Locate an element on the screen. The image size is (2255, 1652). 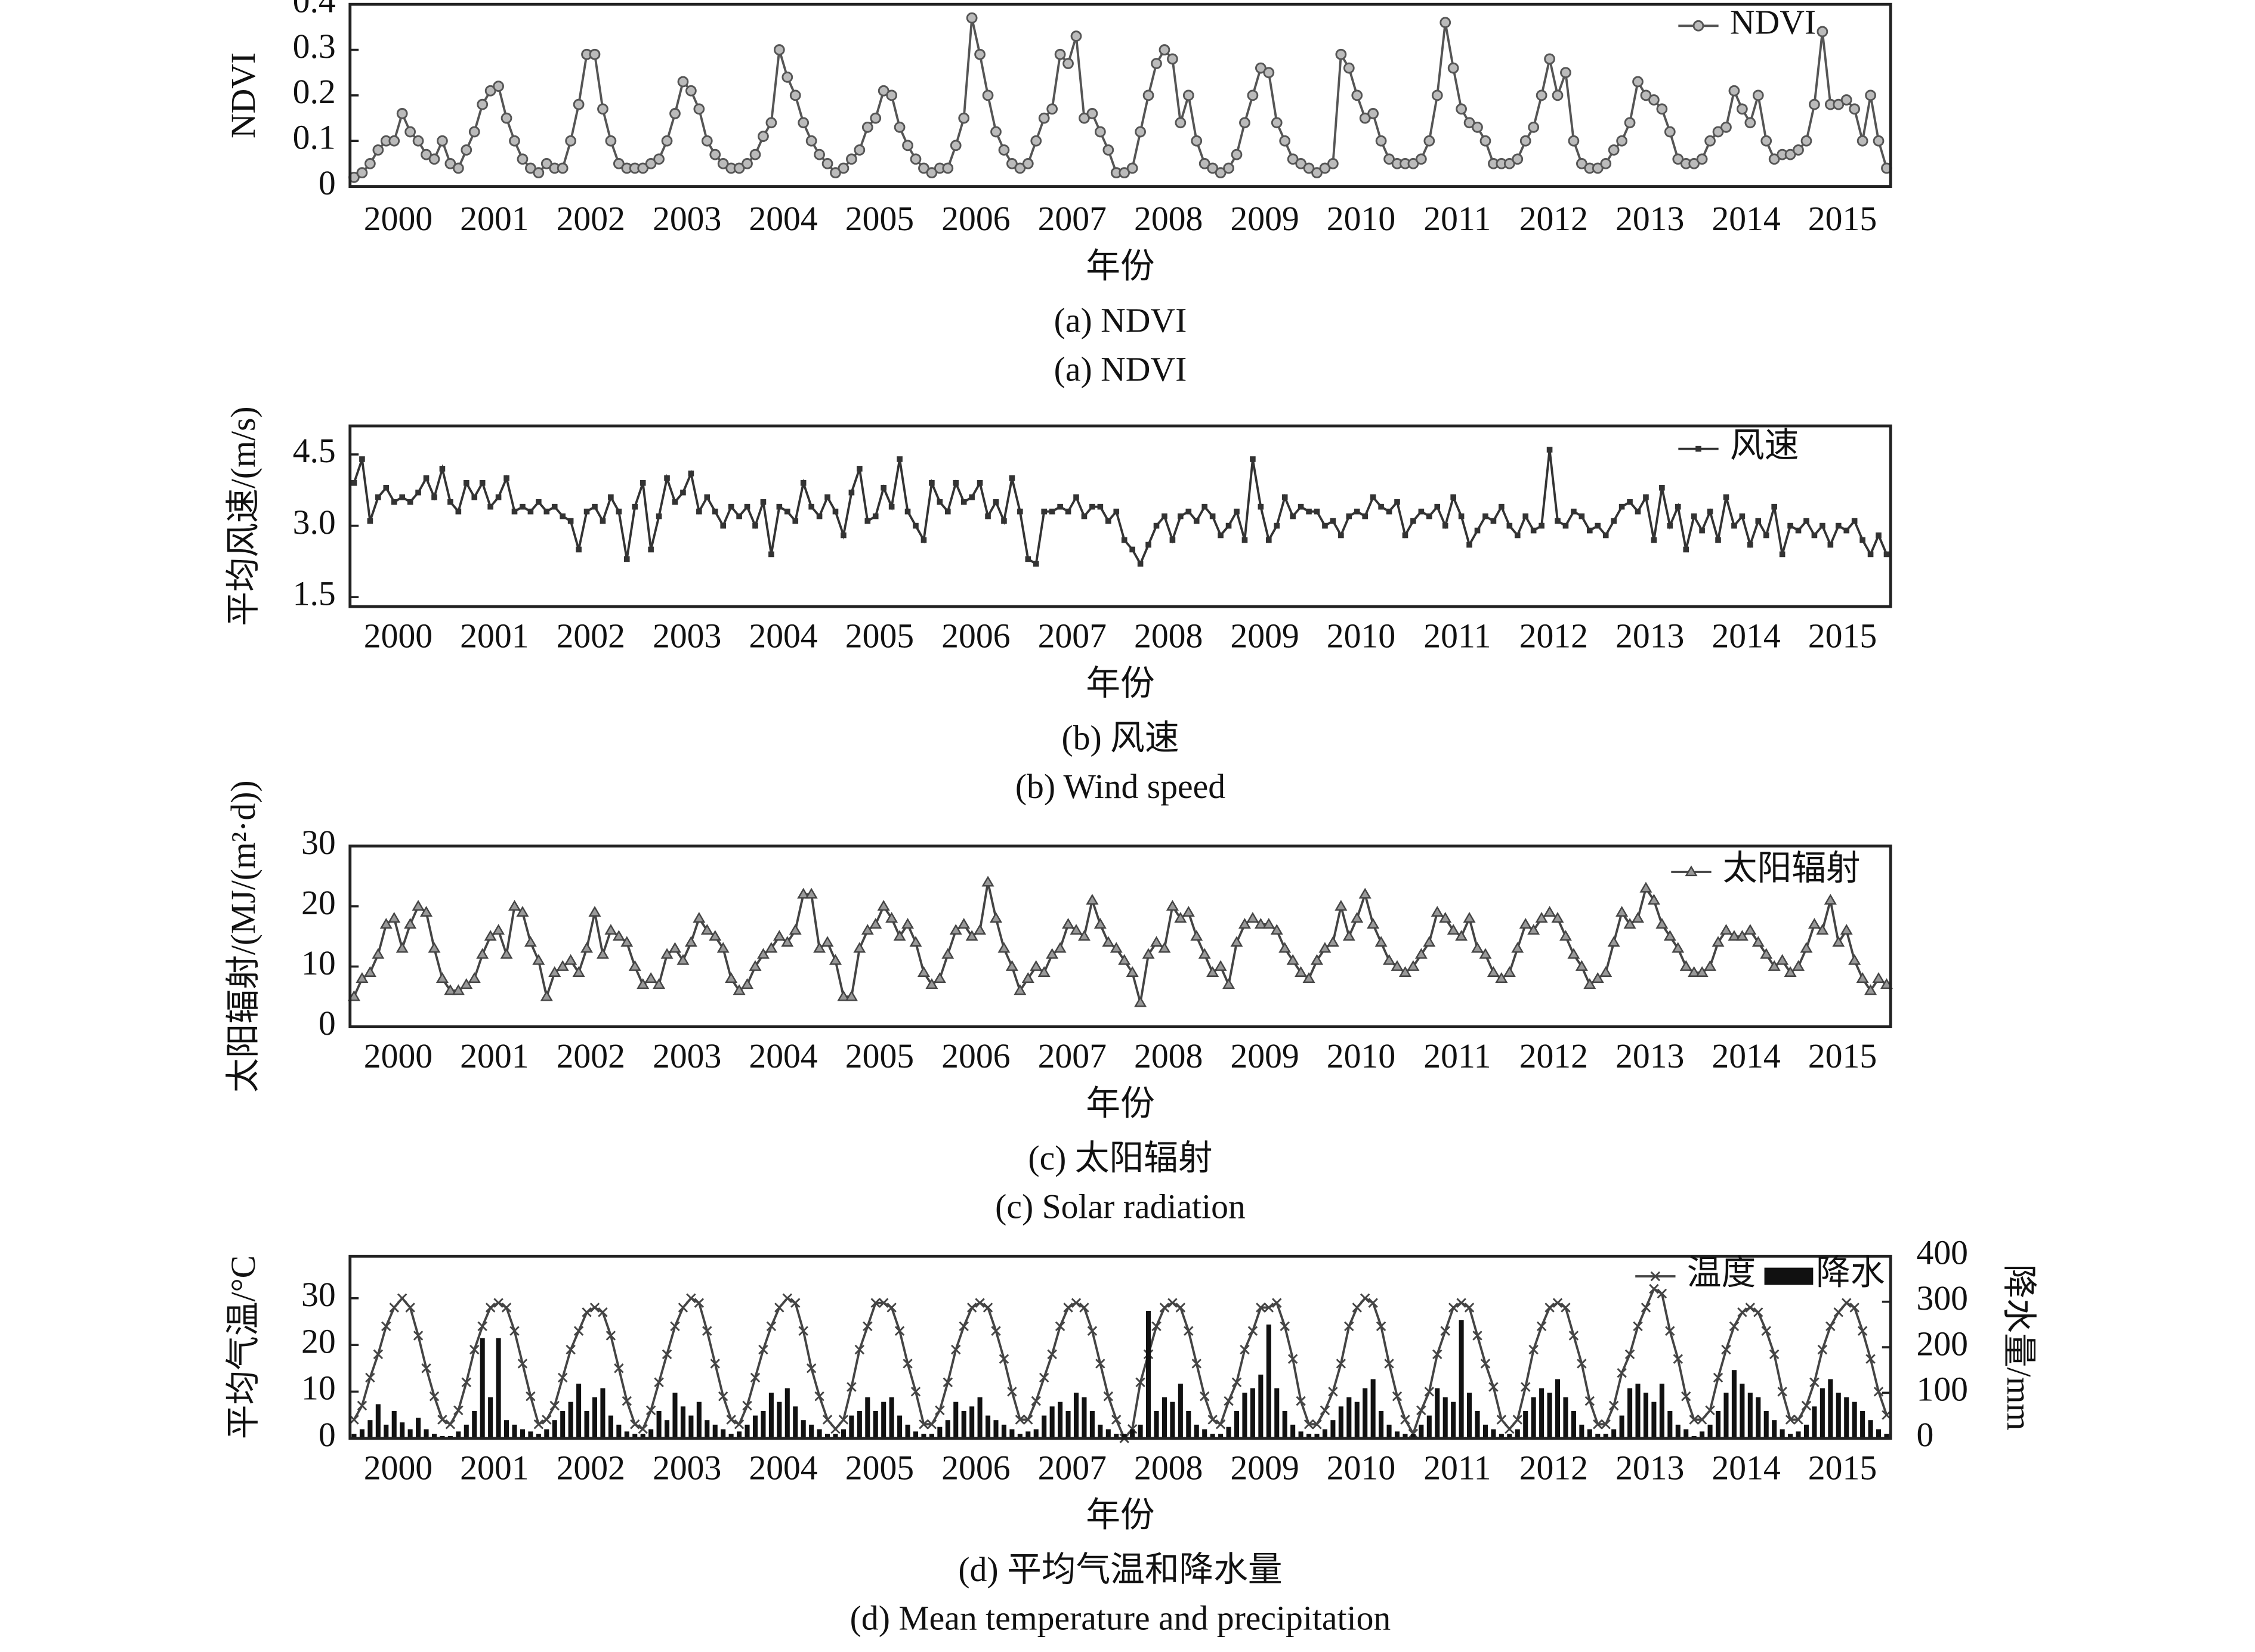
x-tick-label: 2000 is located at coordinates (398, 219).